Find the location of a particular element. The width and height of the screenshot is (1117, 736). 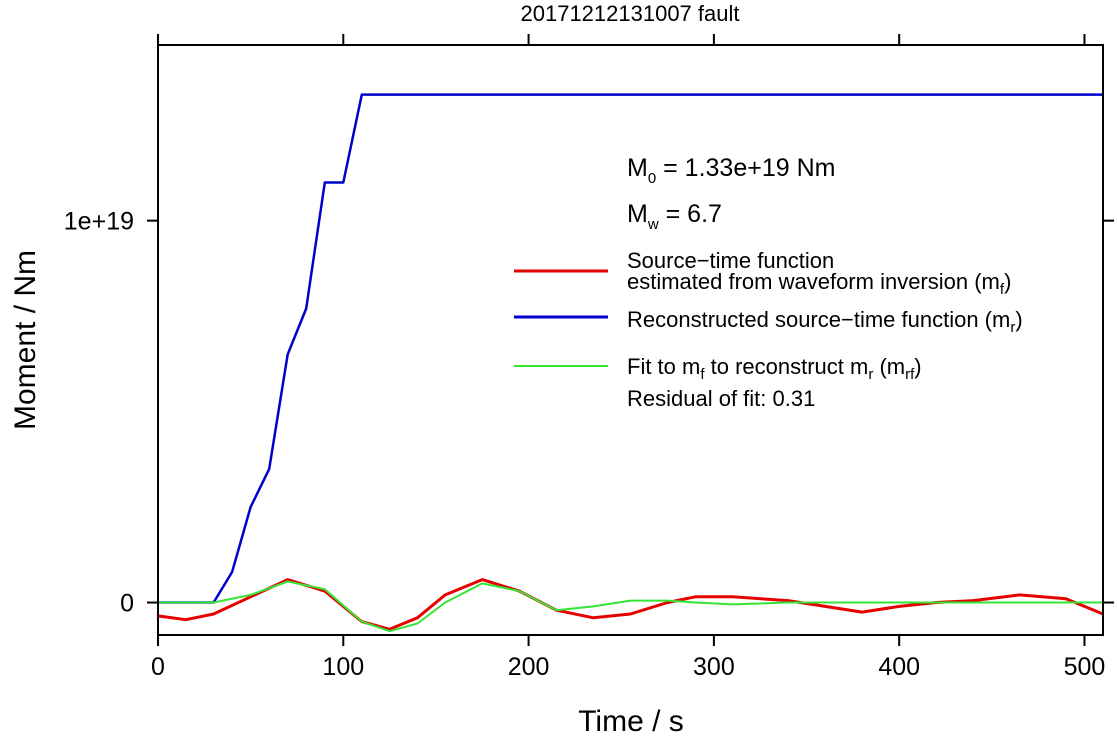

legend-label-reconstructed: Reconstructed source−time function (mr) is located at coordinates (825, 321).